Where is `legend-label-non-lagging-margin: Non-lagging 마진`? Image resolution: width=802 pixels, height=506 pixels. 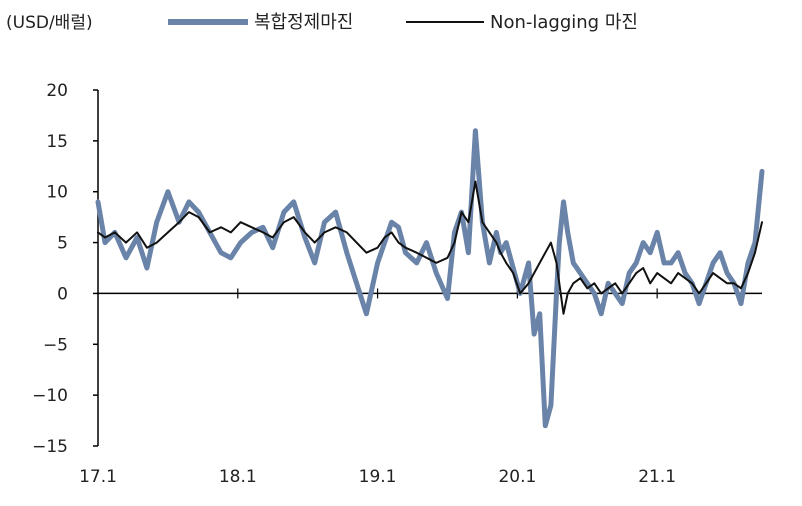
legend-label-non-lagging-margin: Non-lagging 마진 is located at coordinates (564, 22).